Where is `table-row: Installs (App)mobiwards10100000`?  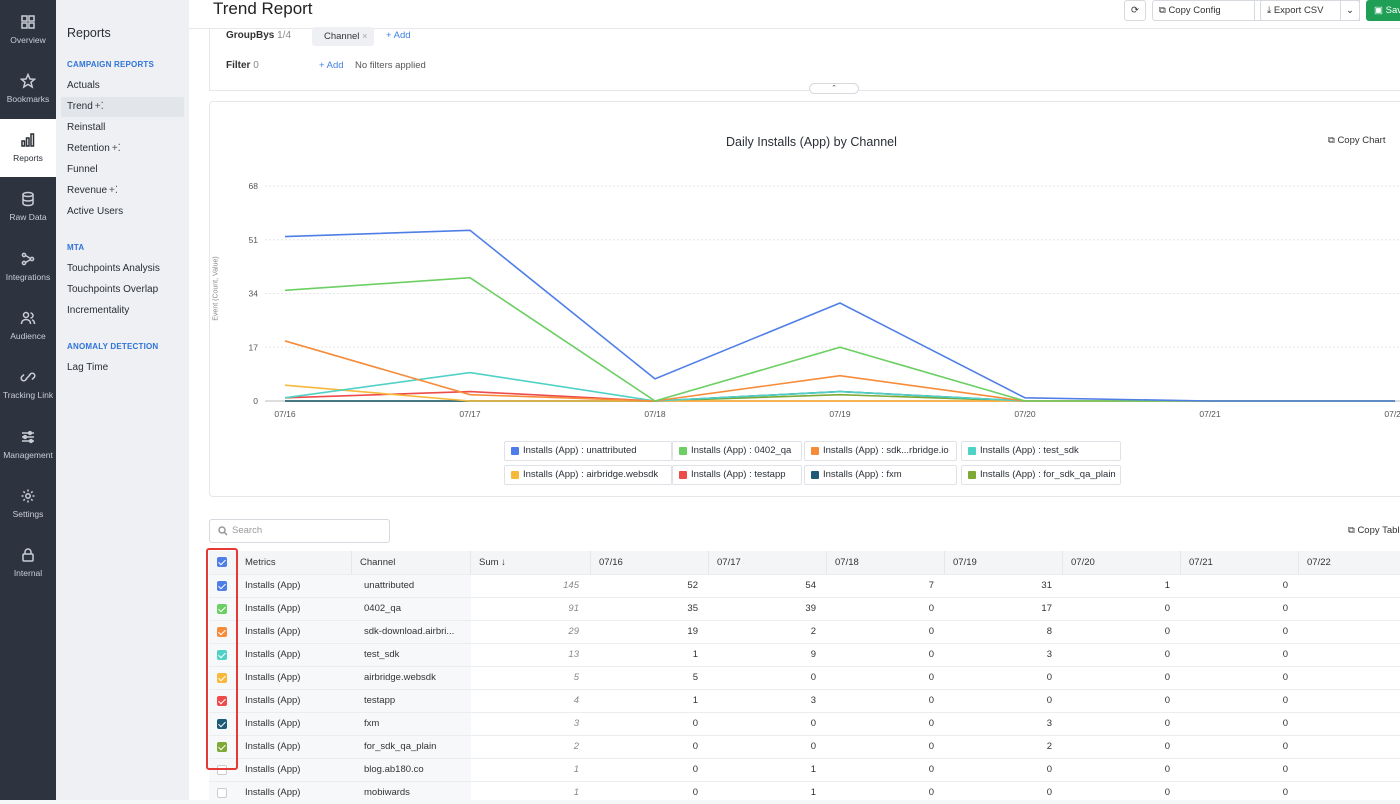 table-row: Installs (App)mobiwards10100000 is located at coordinates (804, 792).